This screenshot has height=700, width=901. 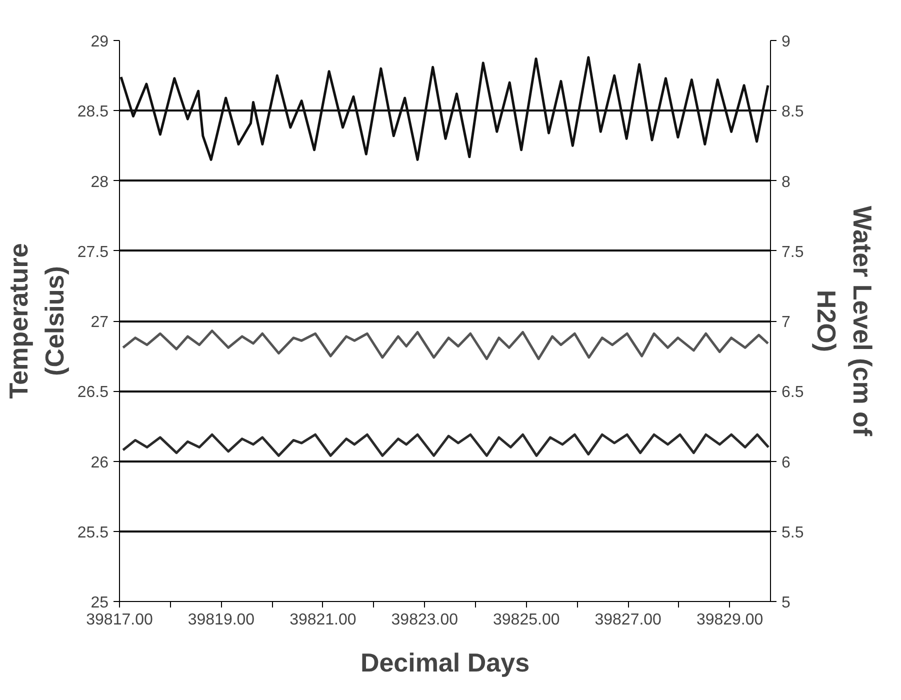 What do you see at coordinates (99, 42) in the screenshot?
I see `y-tick-label: 29` at bounding box center [99, 42].